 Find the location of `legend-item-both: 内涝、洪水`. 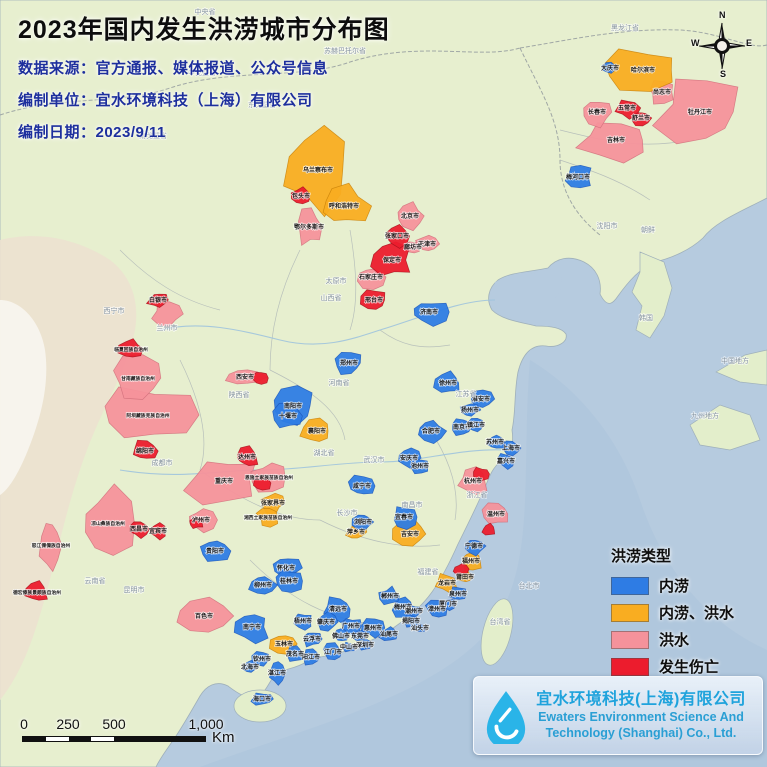

legend-item-both: 内涝、洪水 is located at coordinates (672, 612).